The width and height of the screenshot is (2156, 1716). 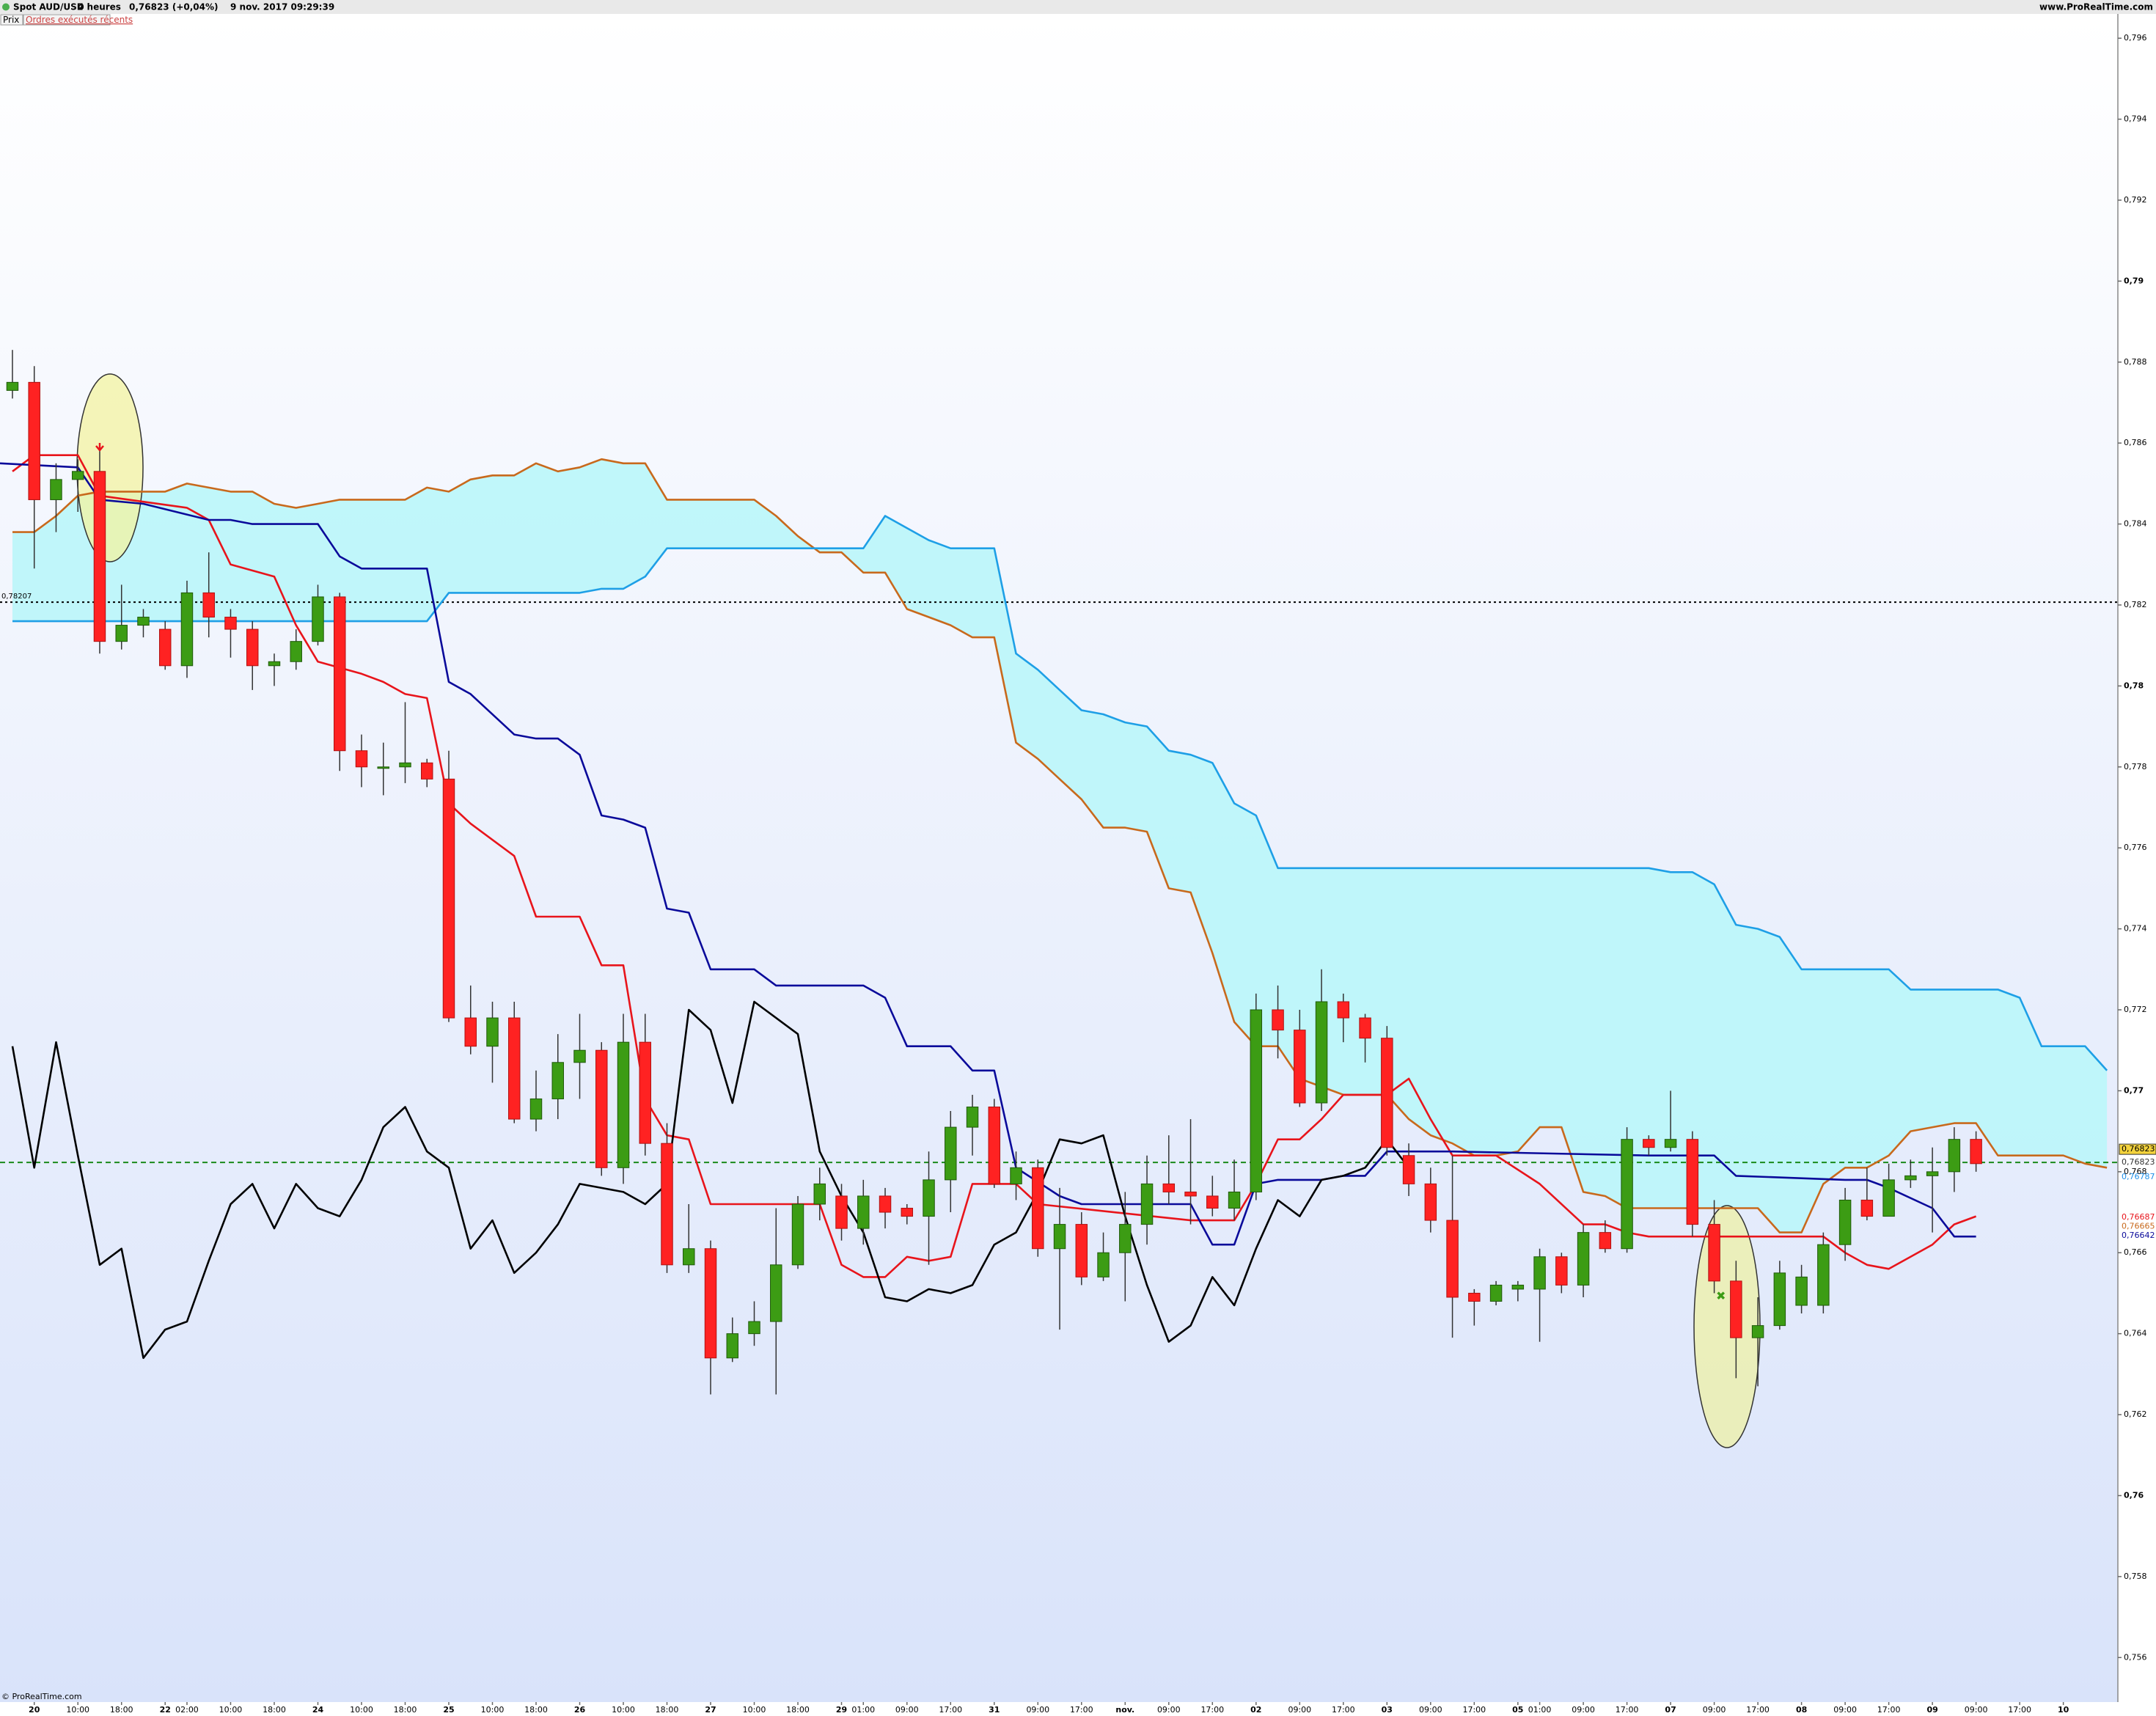 I want to click on y-tick-label: 0,78, so click(x=2134, y=685).